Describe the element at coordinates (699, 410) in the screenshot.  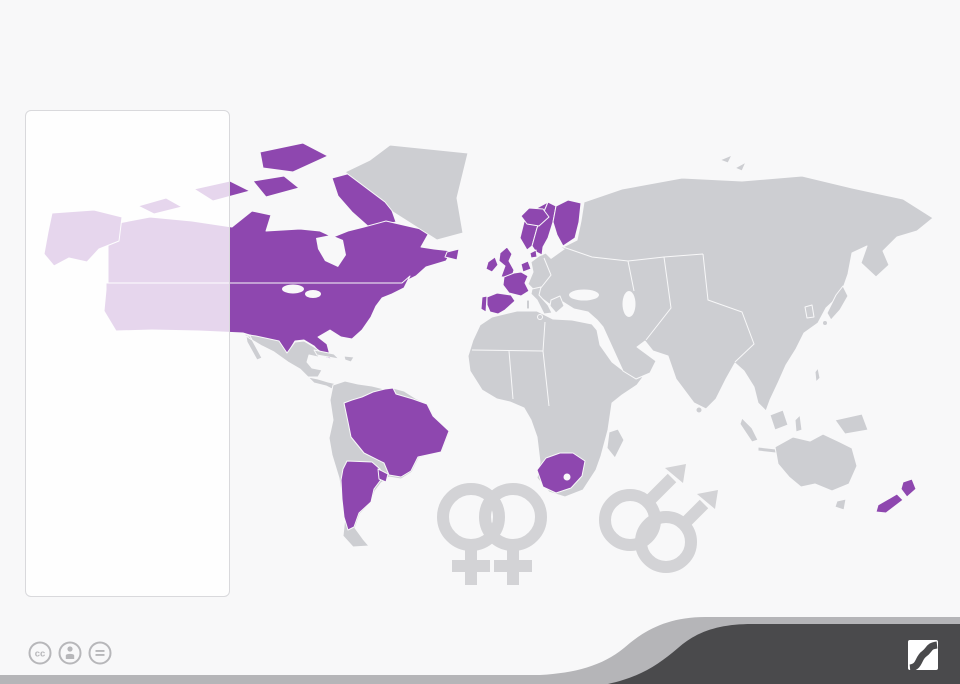
I see `map-island-sri-lanka` at that location.